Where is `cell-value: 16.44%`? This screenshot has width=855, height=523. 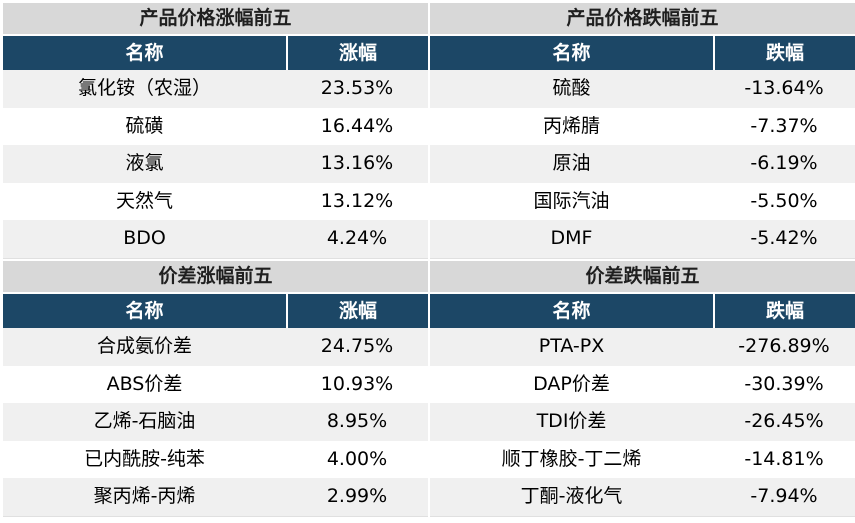 cell-value: 16.44% is located at coordinates (357, 125).